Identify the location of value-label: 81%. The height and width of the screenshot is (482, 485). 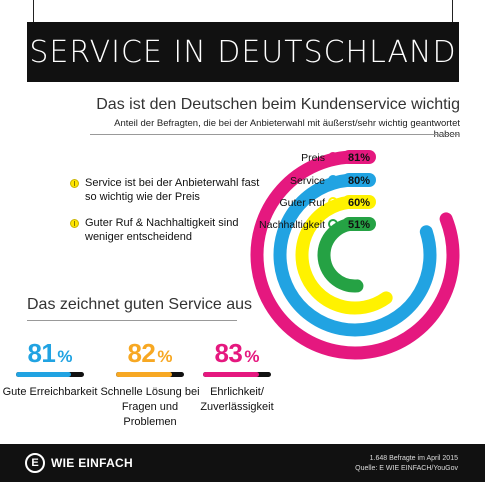
(359, 158).